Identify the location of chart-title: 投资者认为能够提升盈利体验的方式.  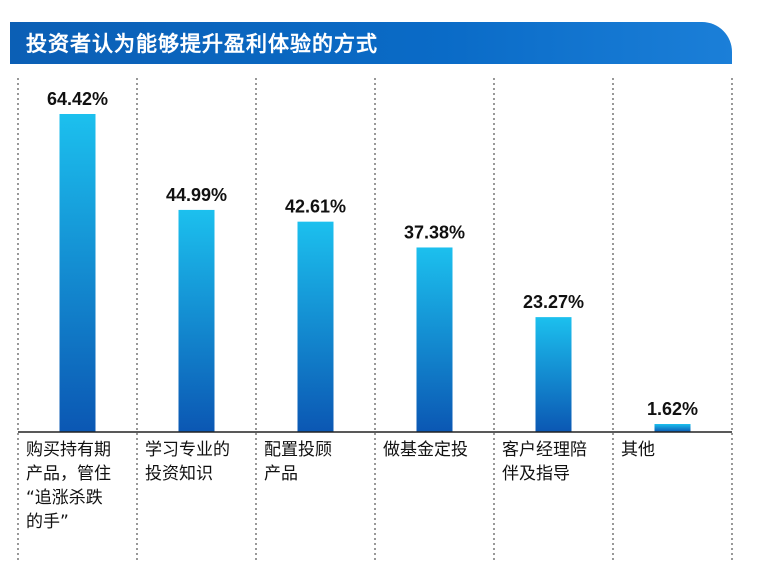
(202, 44).